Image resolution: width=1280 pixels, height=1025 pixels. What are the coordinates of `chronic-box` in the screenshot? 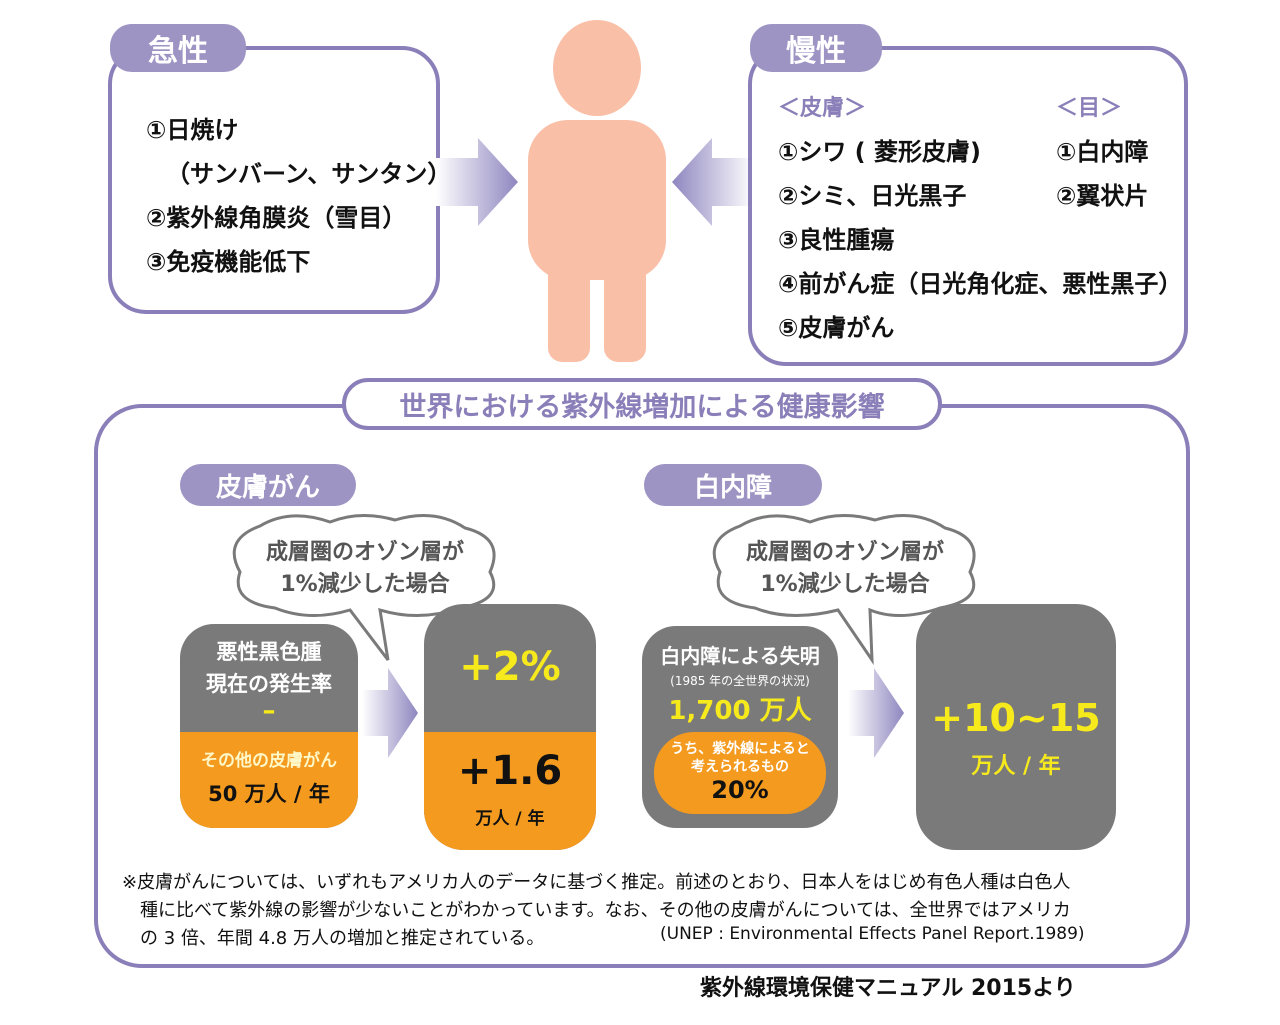 It's located at (968, 206).